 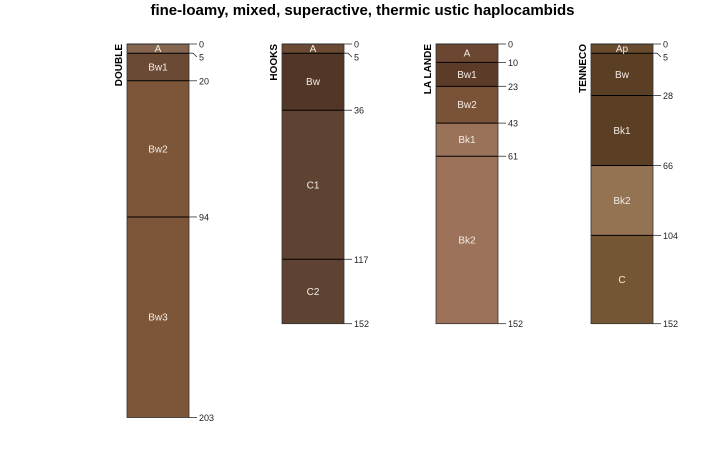 I want to click on depth-label: 203, so click(x=206, y=418).